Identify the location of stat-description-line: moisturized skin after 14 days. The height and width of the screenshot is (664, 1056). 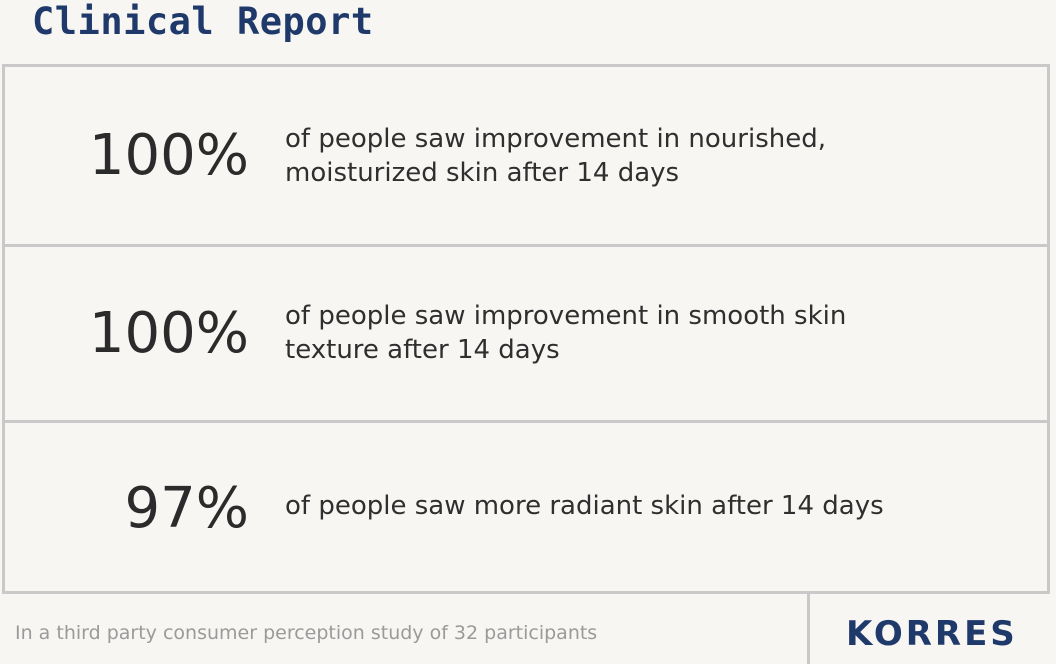
(482, 173).